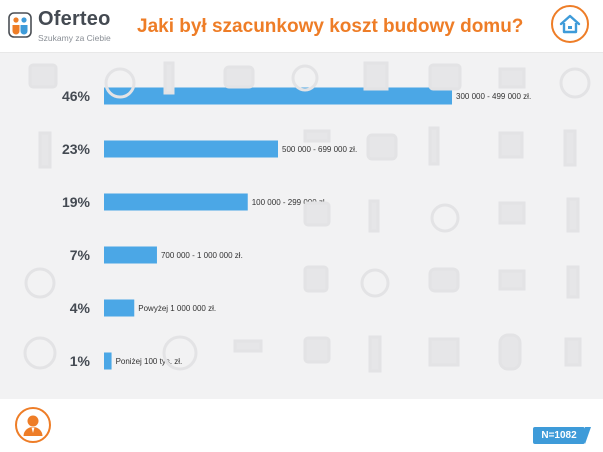  I want to click on logo-tagline: Szukamy za Ciebie, so click(74, 38).